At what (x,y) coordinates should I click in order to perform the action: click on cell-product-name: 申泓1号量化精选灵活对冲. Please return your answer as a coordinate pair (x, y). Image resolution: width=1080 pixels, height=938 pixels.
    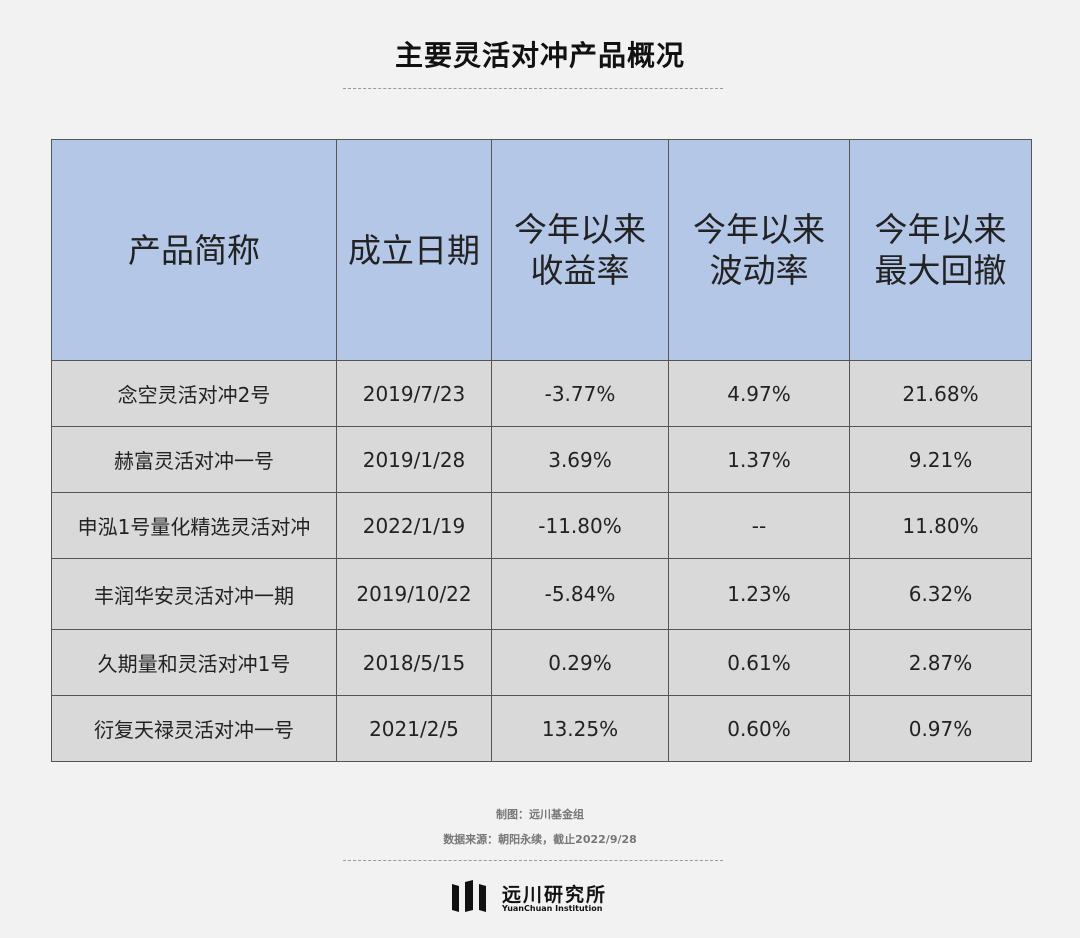
    Looking at the image, I should click on (194, 525).